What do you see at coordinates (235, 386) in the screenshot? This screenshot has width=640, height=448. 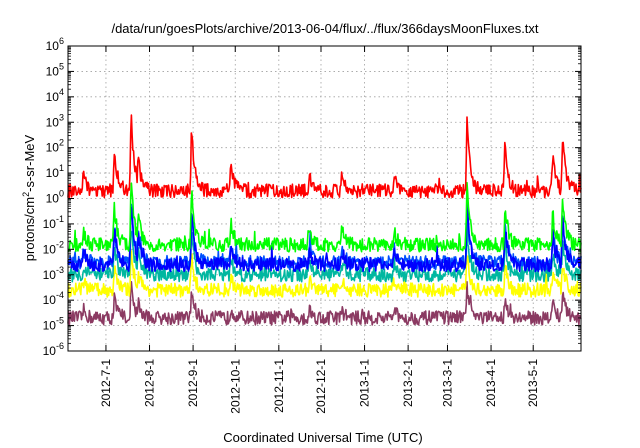 I see `x-tick-label: 2012-10-1` at bounding box center [235, 386].